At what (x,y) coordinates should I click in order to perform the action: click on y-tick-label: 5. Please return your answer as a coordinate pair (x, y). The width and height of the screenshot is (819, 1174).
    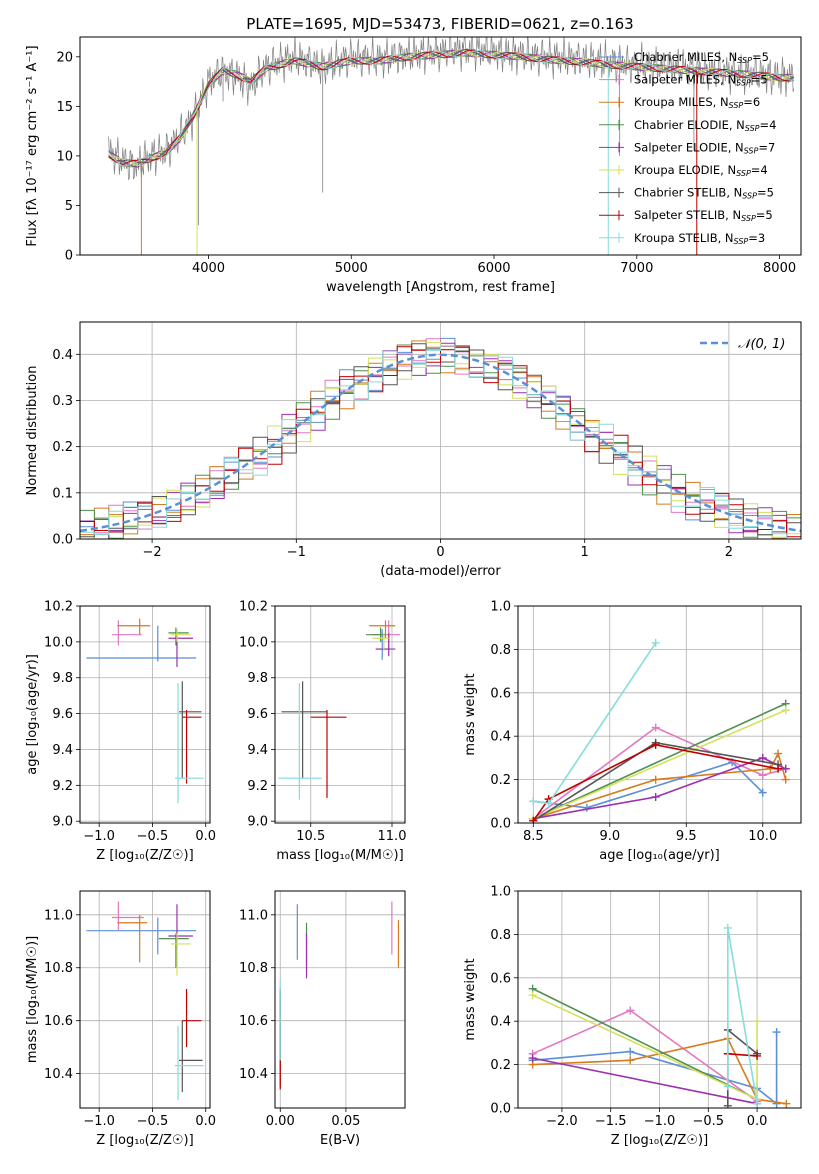
    Looking at the image, I should click on (69, 206).